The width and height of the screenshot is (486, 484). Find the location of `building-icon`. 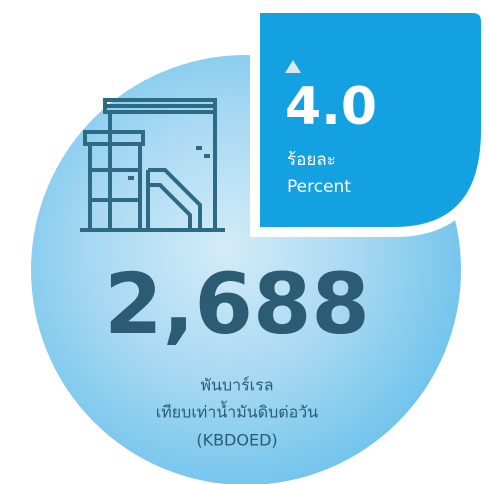

building-icon is located at coordinates (152, 165).